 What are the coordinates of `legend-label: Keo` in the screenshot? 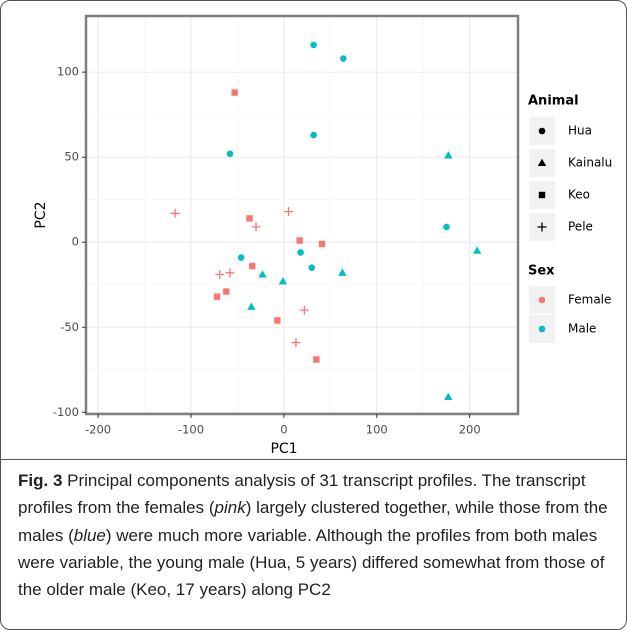 It's located at (579, 195).